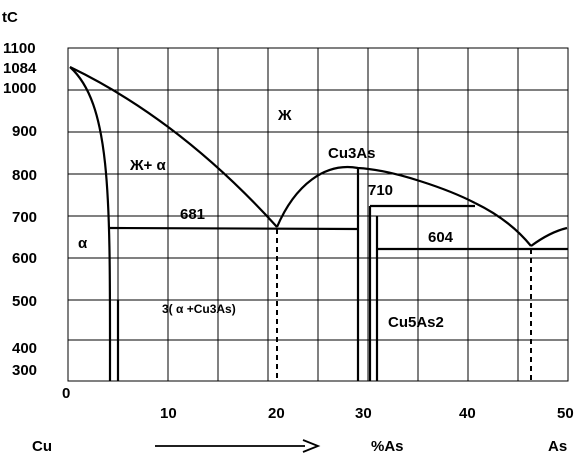 This screenshot has height=455, width=579. What do you see at coordinates (387, 446) in the screenshot?
I see `label-percent-as: %As` at bounding box center [387, 446].